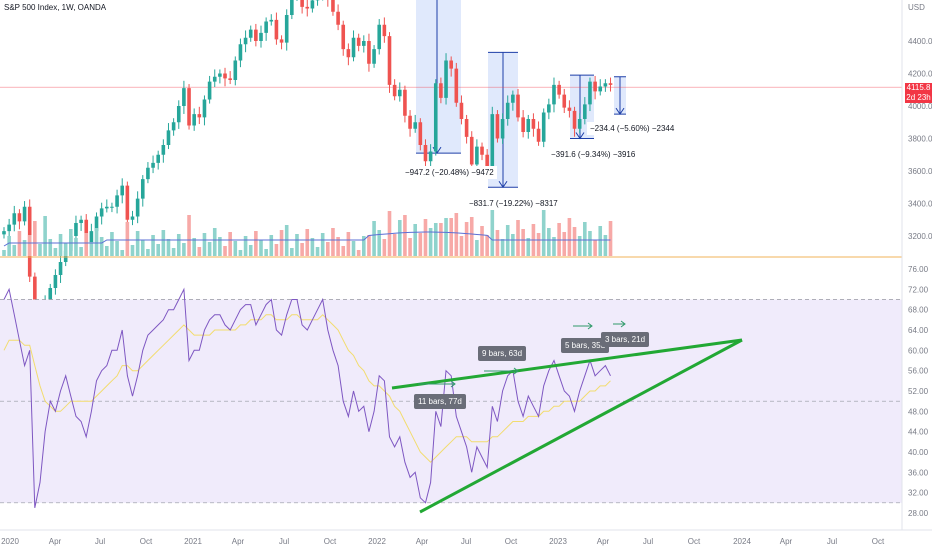 This screenshot has width=932, height=550. I want to click on price-tick-label: 3400.0, so click(920, 204).